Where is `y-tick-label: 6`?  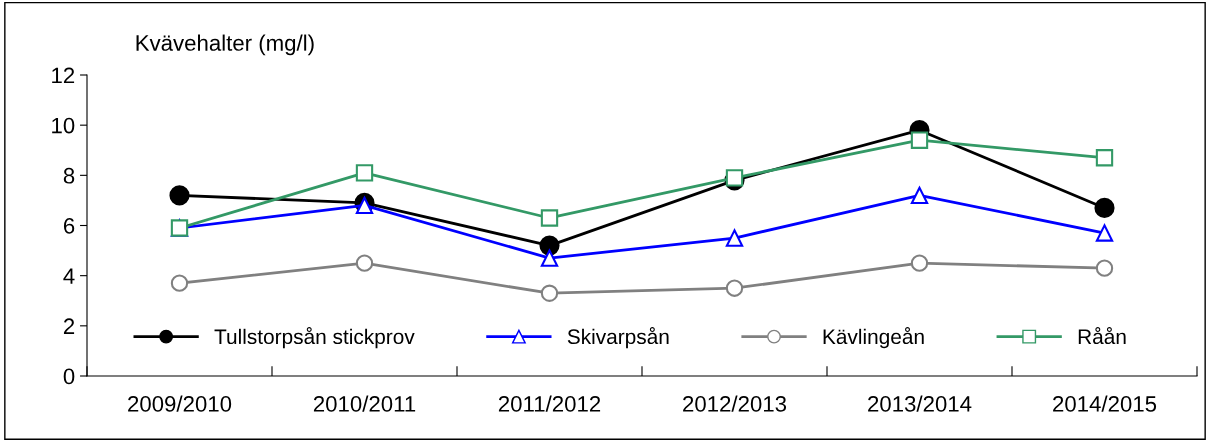 y-tick-label: 6 is located at coordinates (69, 226).